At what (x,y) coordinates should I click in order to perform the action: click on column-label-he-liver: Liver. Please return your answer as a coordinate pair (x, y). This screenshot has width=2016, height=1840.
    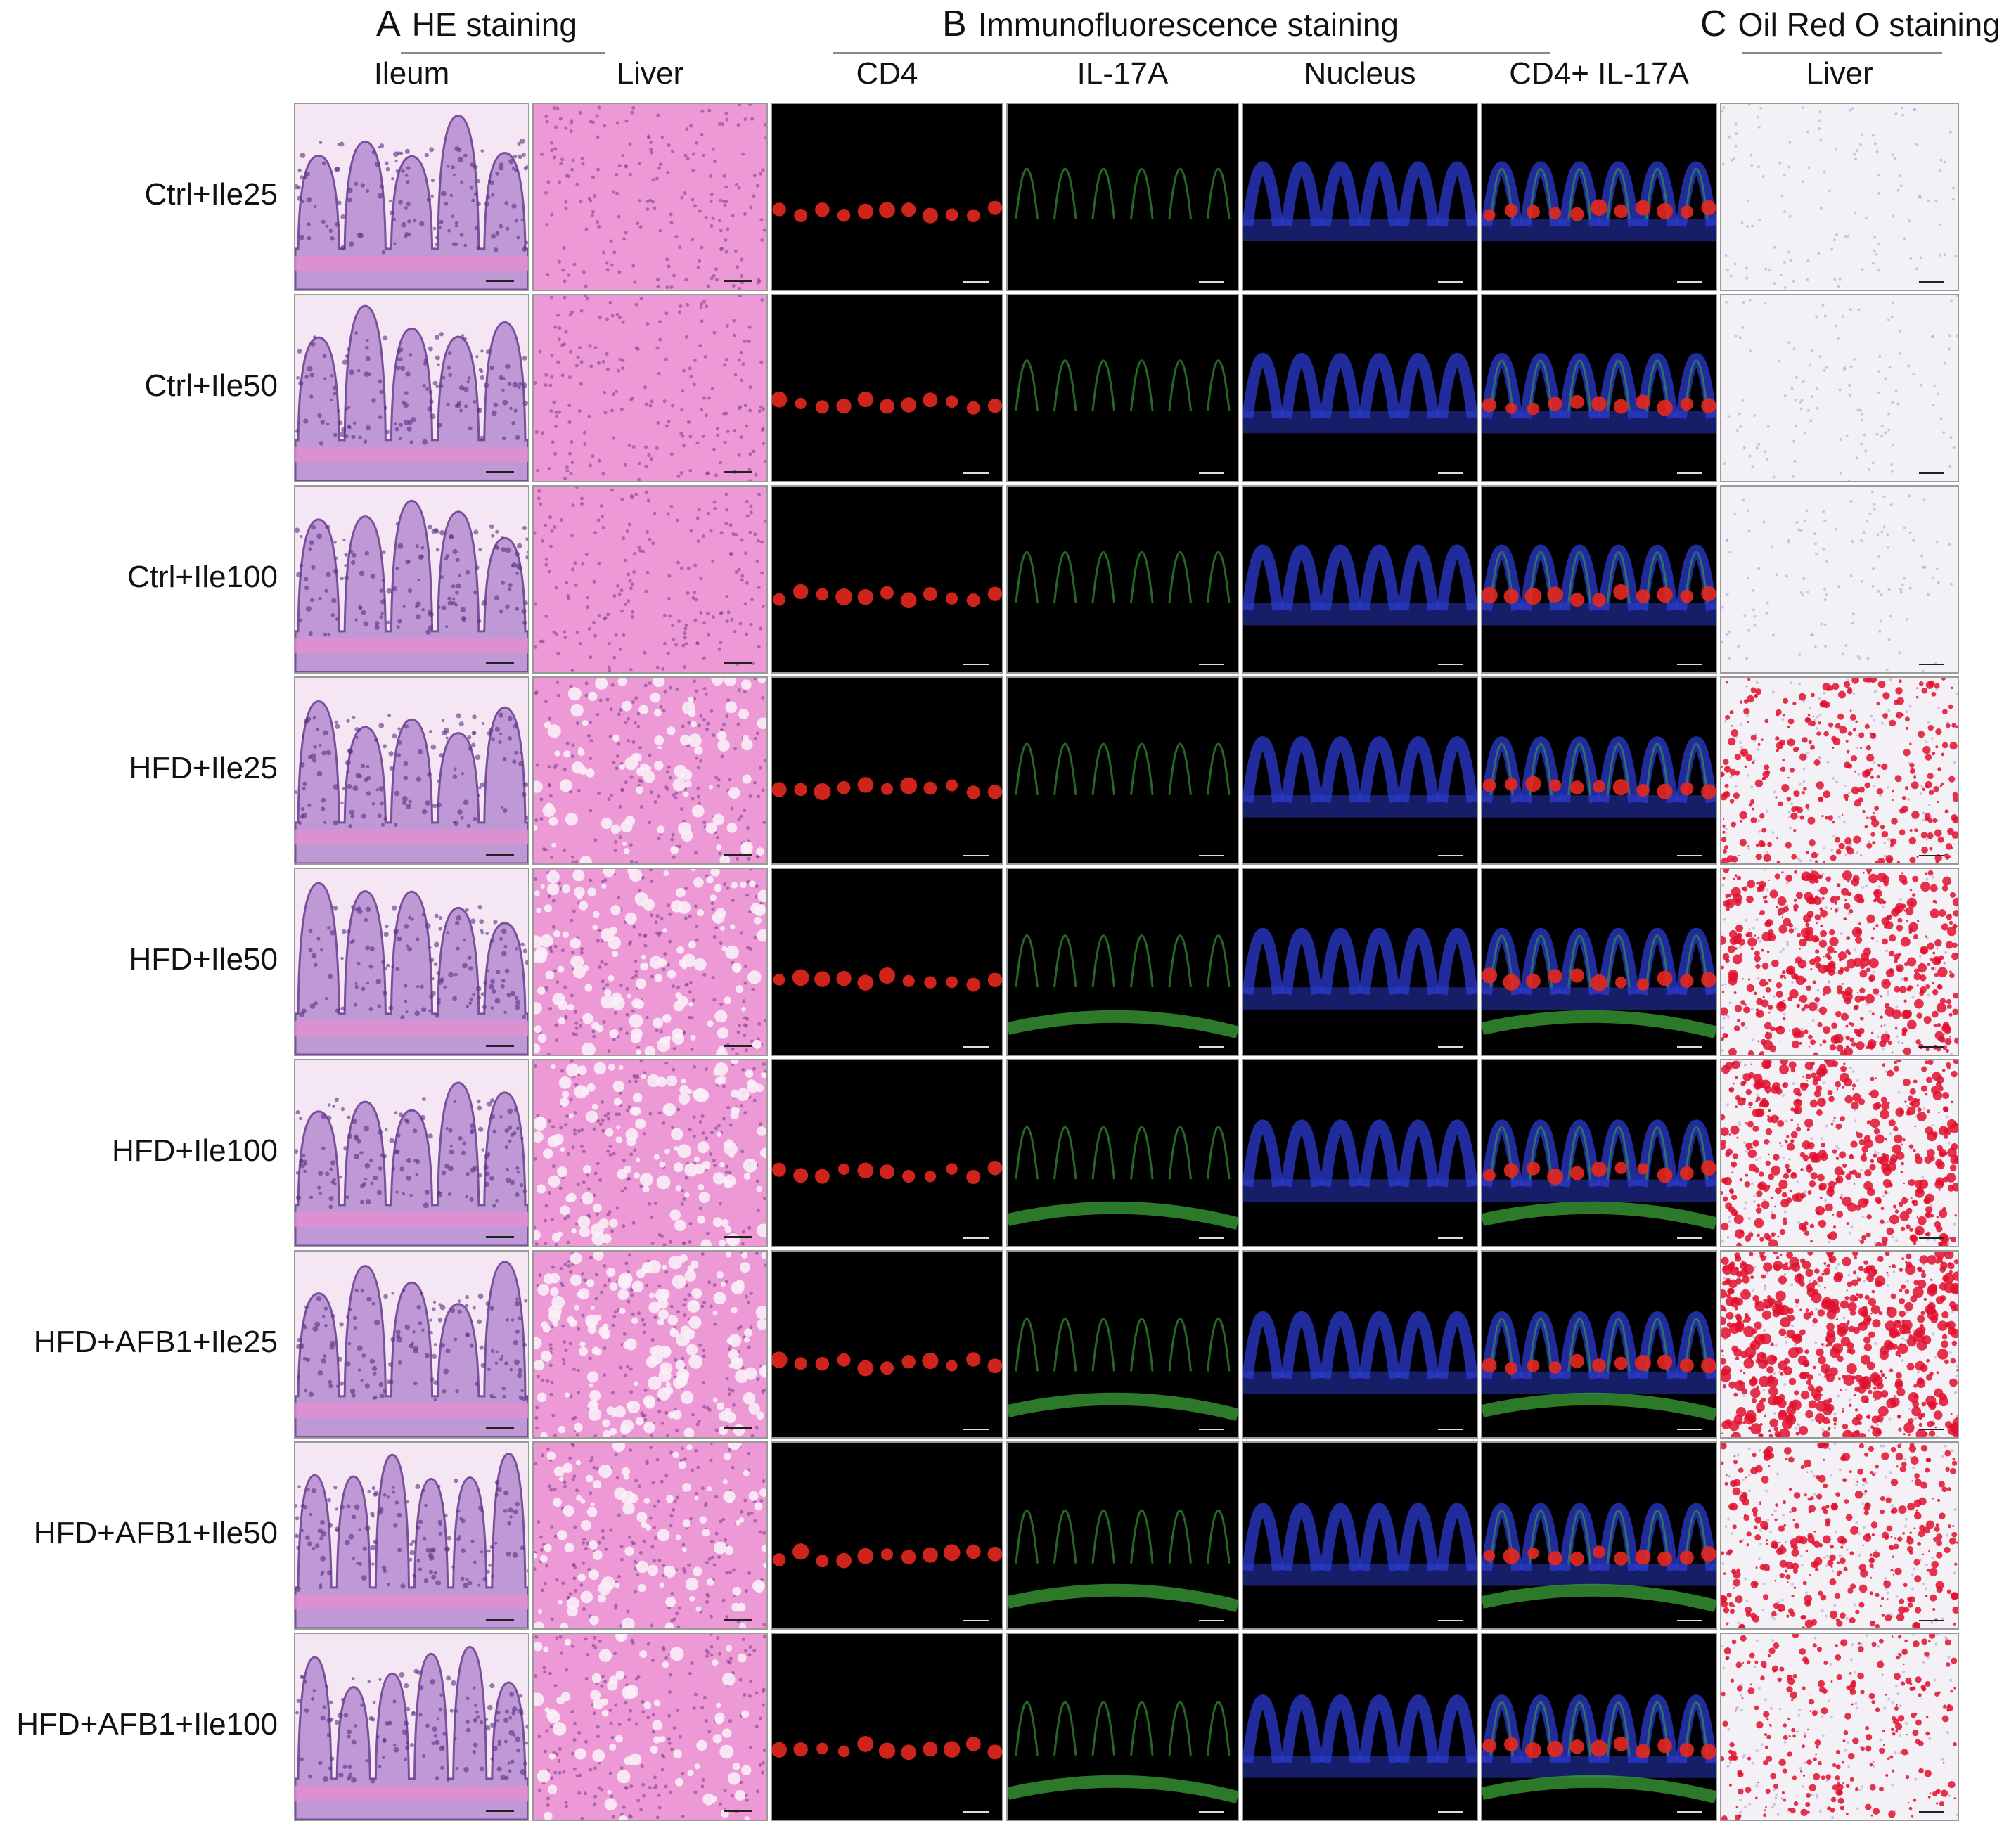
    Looking at the image, I should click on (650, 73).